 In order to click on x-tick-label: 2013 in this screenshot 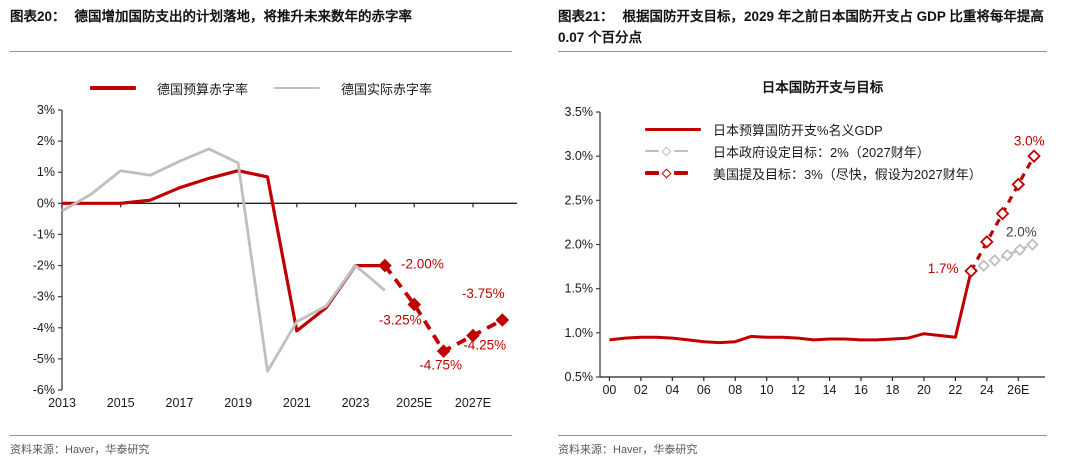, I will do `click(62, 403)`.